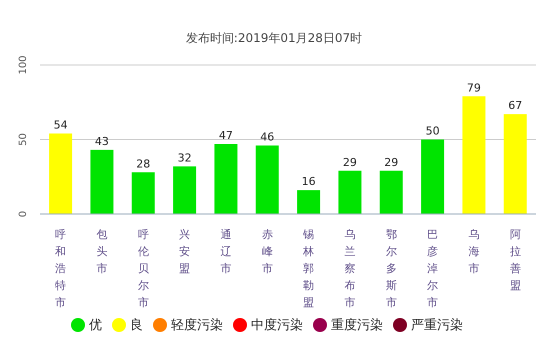 Image resolution: width=548 pixels, height=346 pixels. Describe the element at coordinates (143, 163) in the screenshot. I see `data-label: 28` at that location.